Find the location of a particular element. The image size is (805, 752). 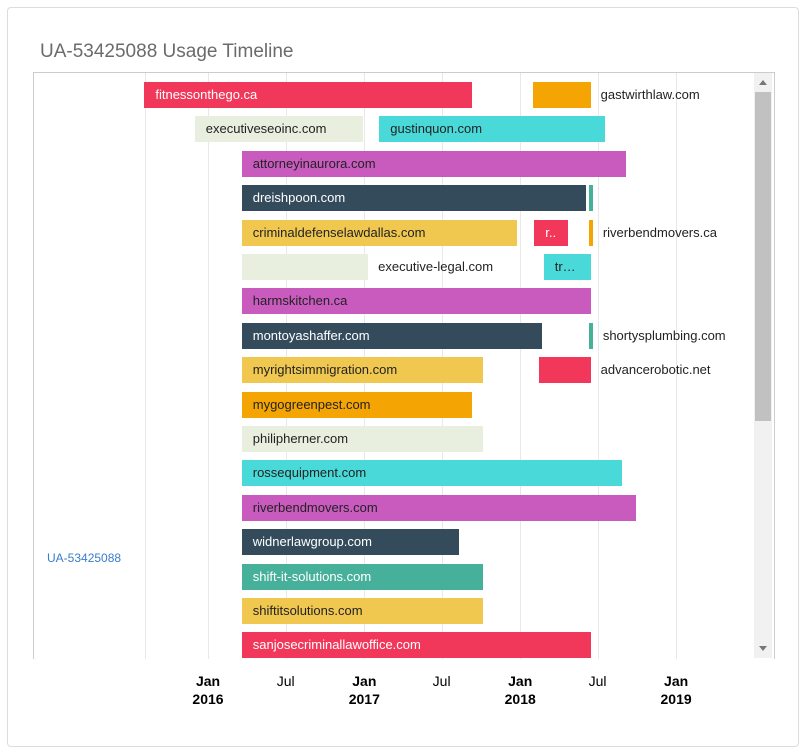

row-group-label: UA-53425088 is located at coordinates (84, 558).